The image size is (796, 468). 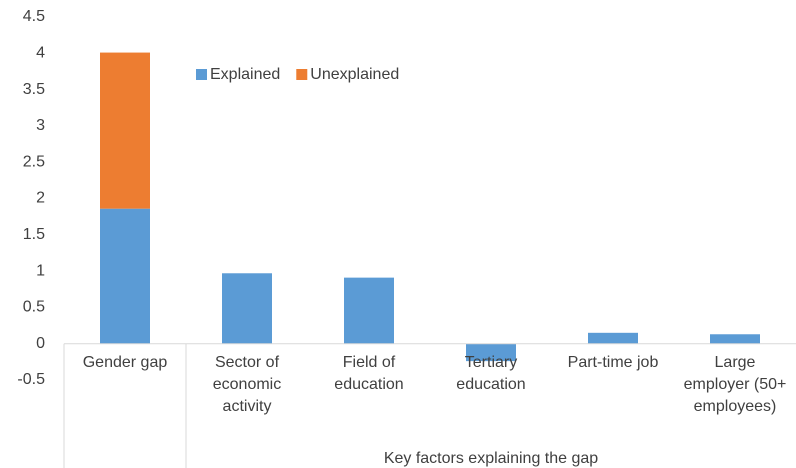 What do you see at coordinates (491, 373) in the screenshot?
I see `x-tick-label: Tertiary education` at bounding box center [491, 373].